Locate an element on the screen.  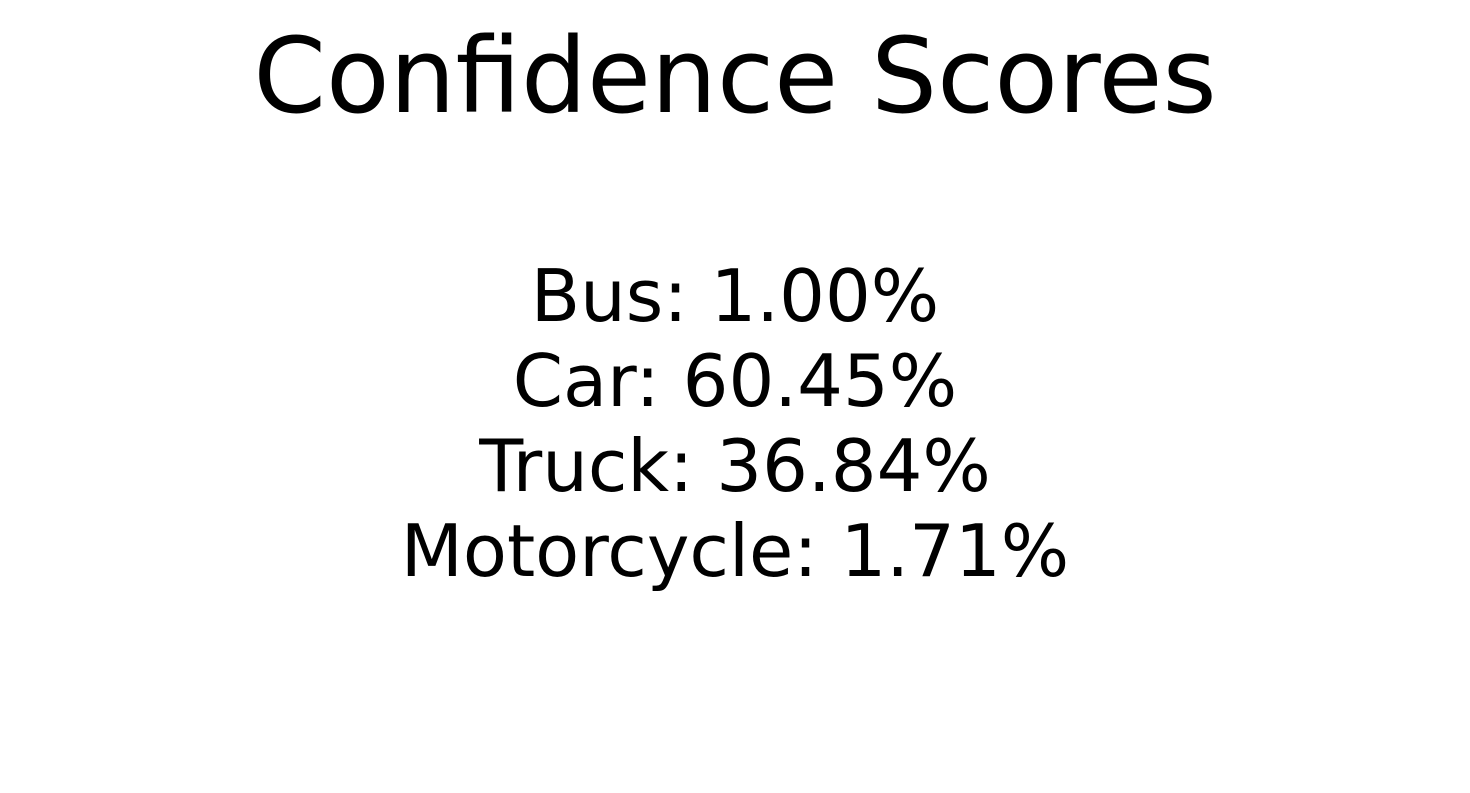
score-label: Bus is located at coordinates (597, 296).